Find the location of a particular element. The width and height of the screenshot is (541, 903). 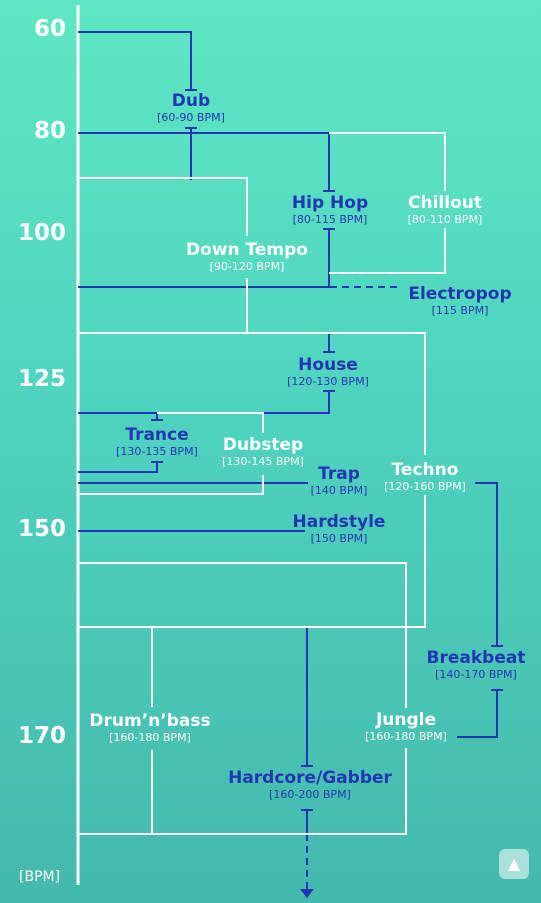

genre-techno: Techno [120-160 BPM] is located at coordinates (425, 477).